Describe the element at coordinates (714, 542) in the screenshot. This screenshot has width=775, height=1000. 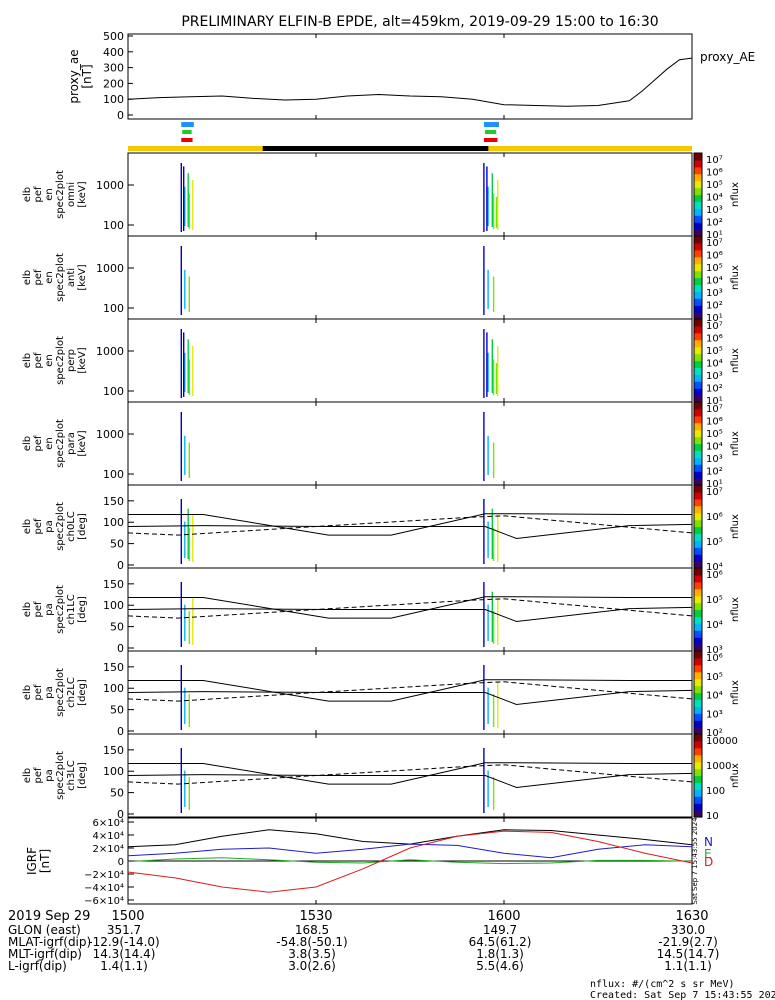
I see `colorbar-tick-label: 10⁵` at that location.